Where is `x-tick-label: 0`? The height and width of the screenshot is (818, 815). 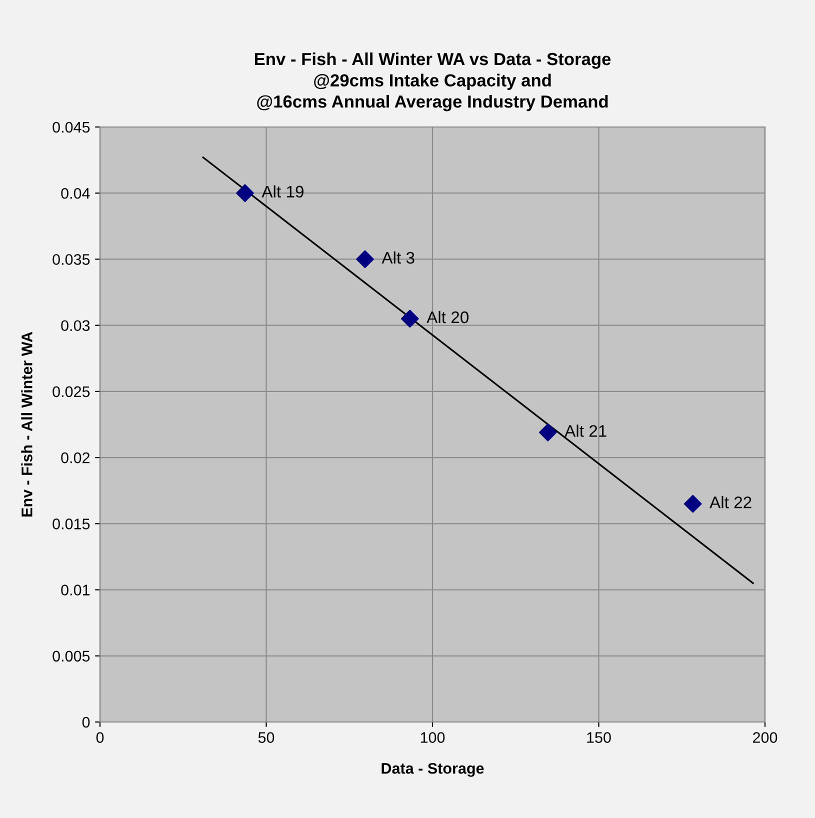 x-tick-label: 0 is located at coordinates (100, 737).